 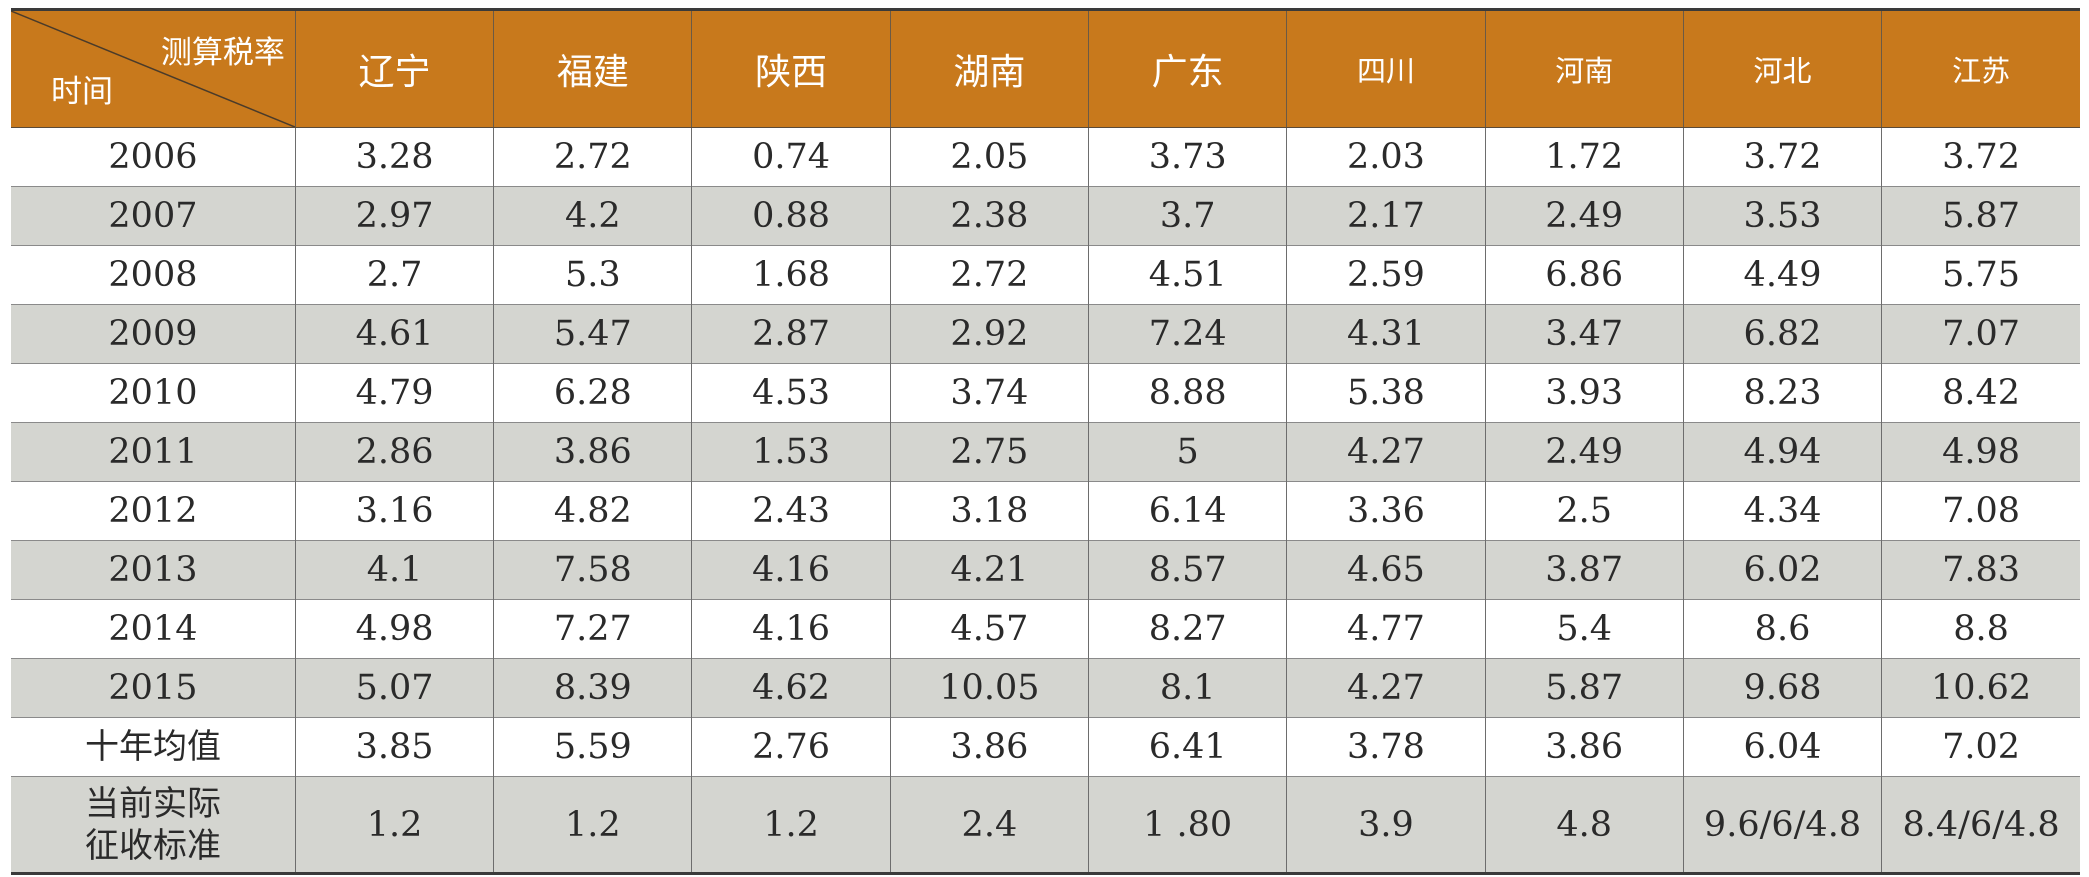 I want to click on value-cell: 4.57, so click(x=989, y=629).